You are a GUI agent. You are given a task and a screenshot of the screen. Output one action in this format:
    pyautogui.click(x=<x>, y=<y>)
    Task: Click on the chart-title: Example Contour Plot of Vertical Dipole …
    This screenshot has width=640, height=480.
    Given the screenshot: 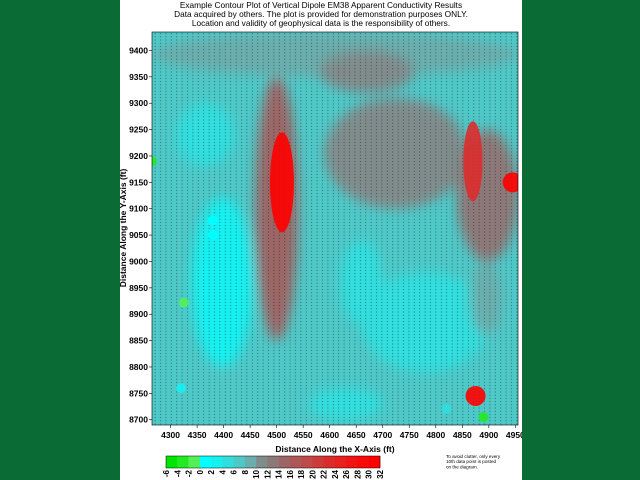 What is the action you would take?
    pyautogui.click(x=321, y=14)
    